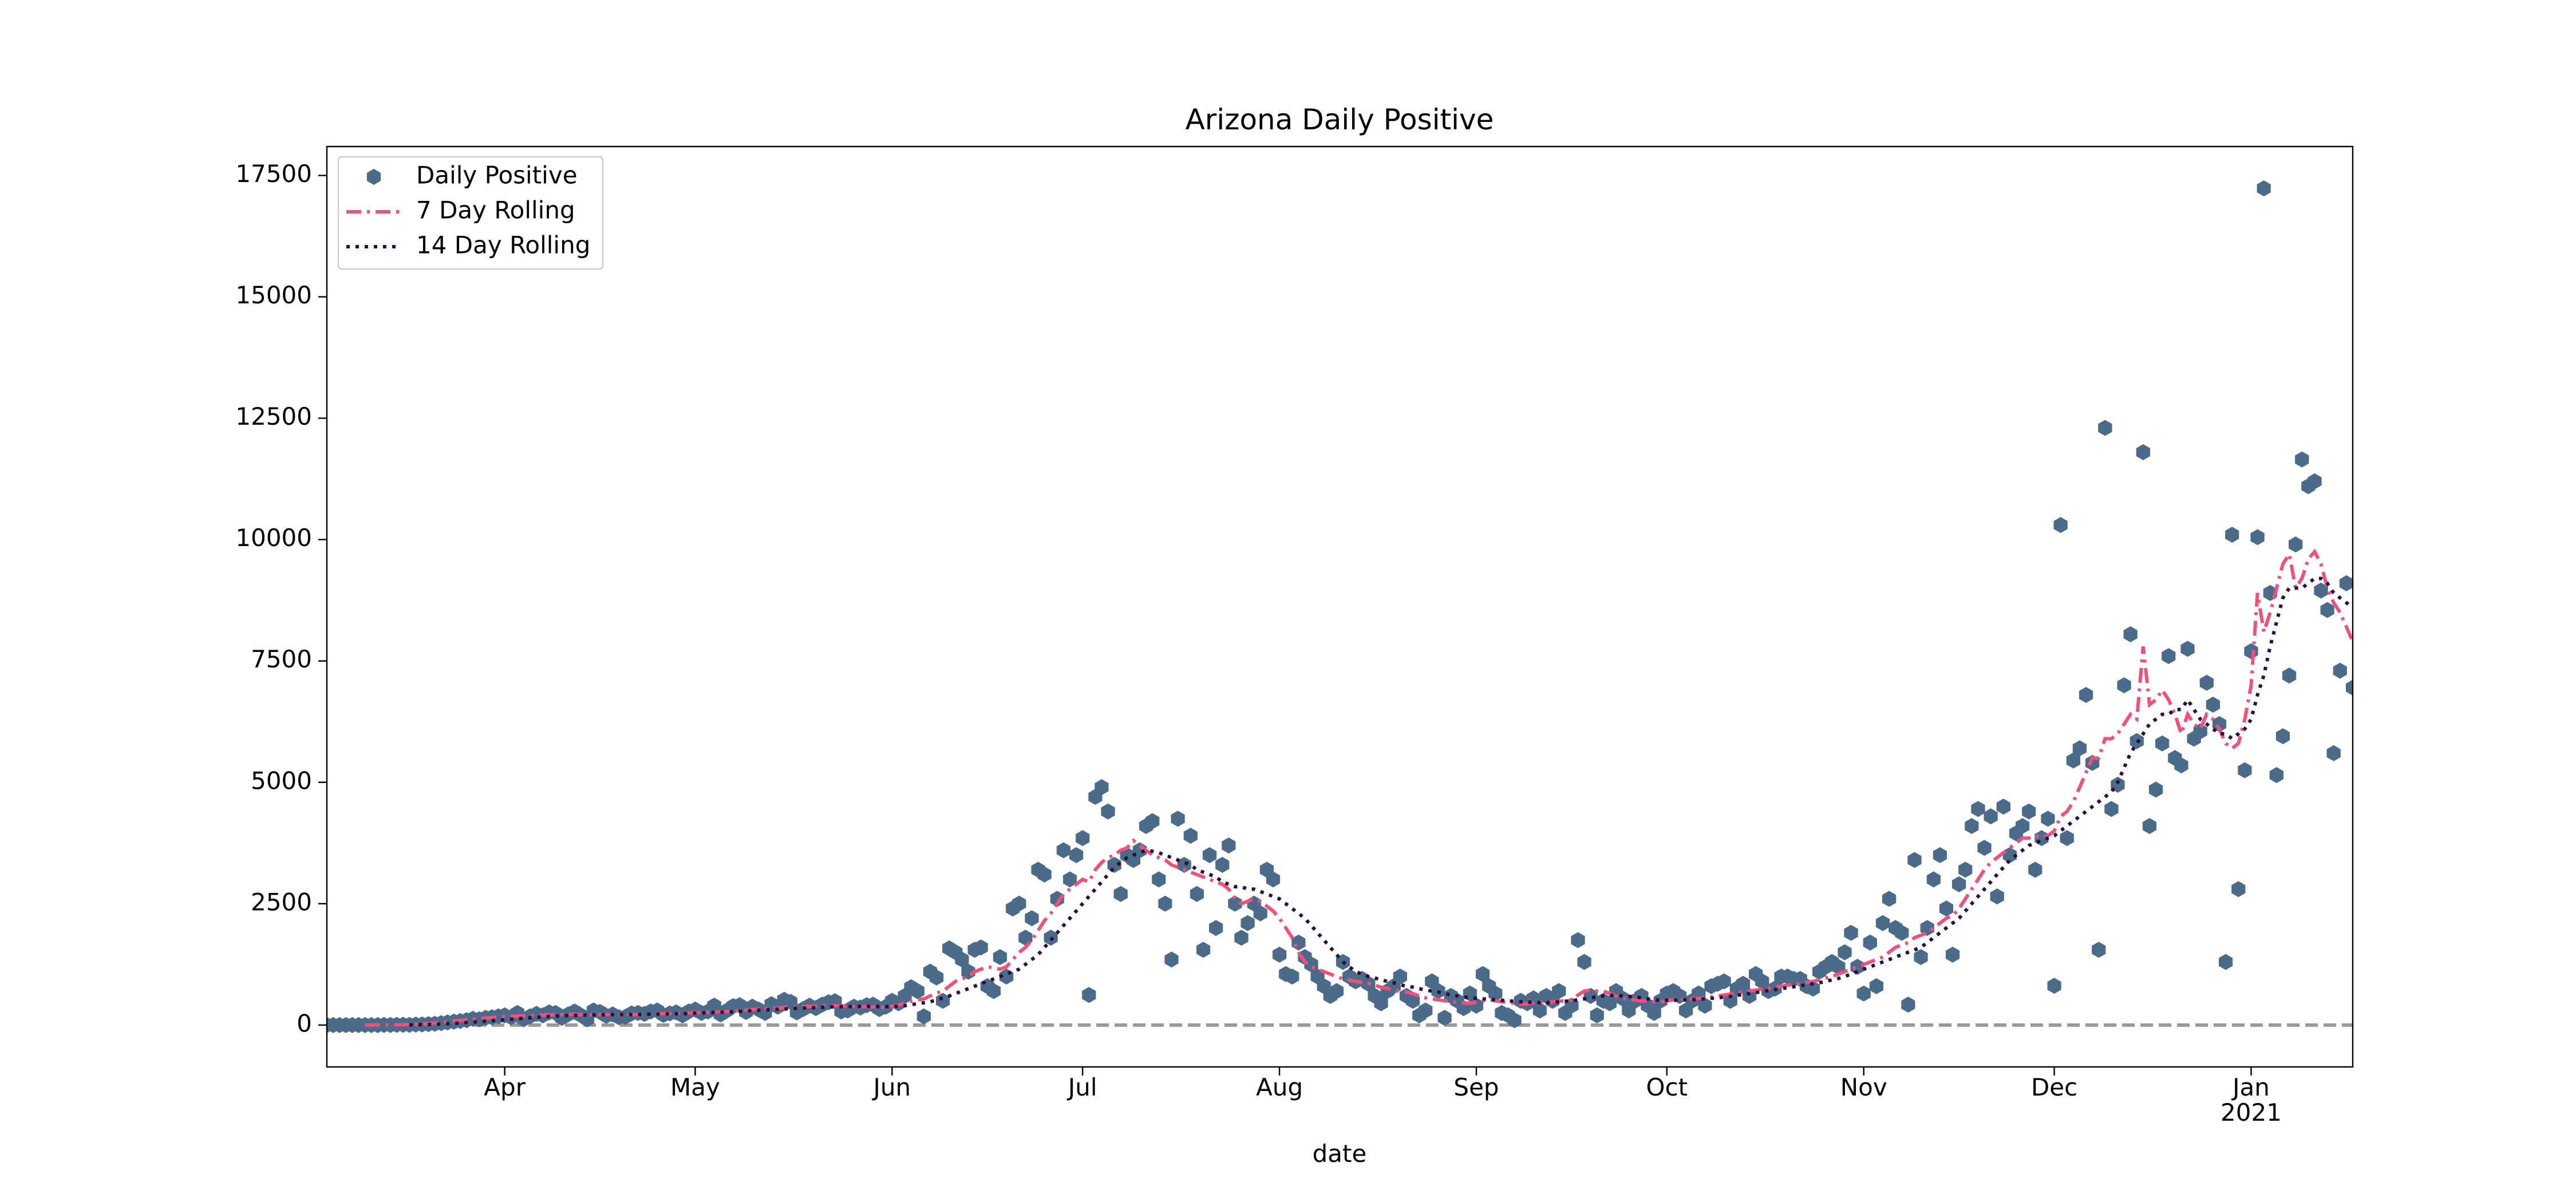 This screenshot has height=1202, width=2576. What do you see at coordinates (281, 659) in the screenshot?
I see `y-tick-label: 7500` at bounding box center [281, 659].